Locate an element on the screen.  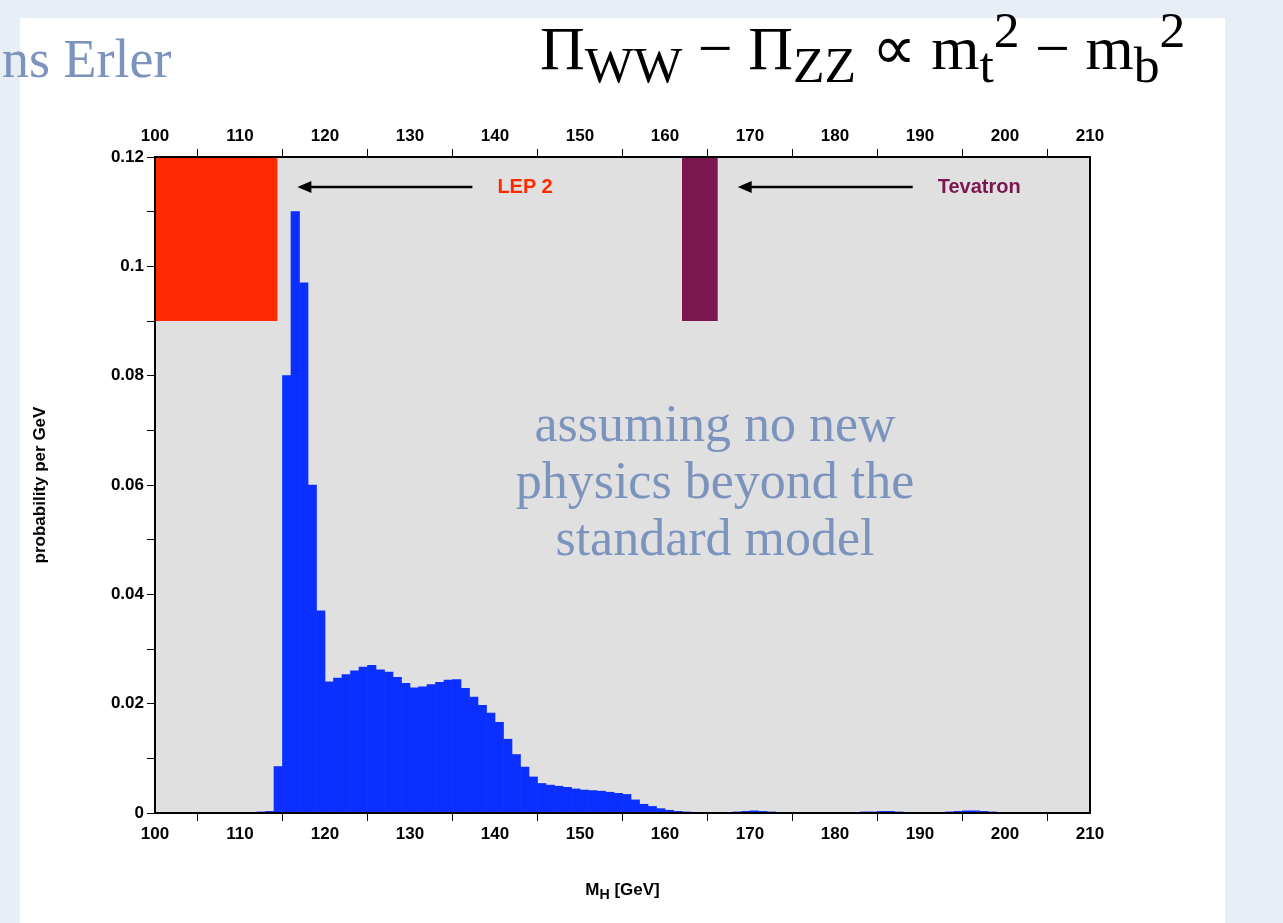
x-tick-label: 200 is located at coordinates (1005, 833).